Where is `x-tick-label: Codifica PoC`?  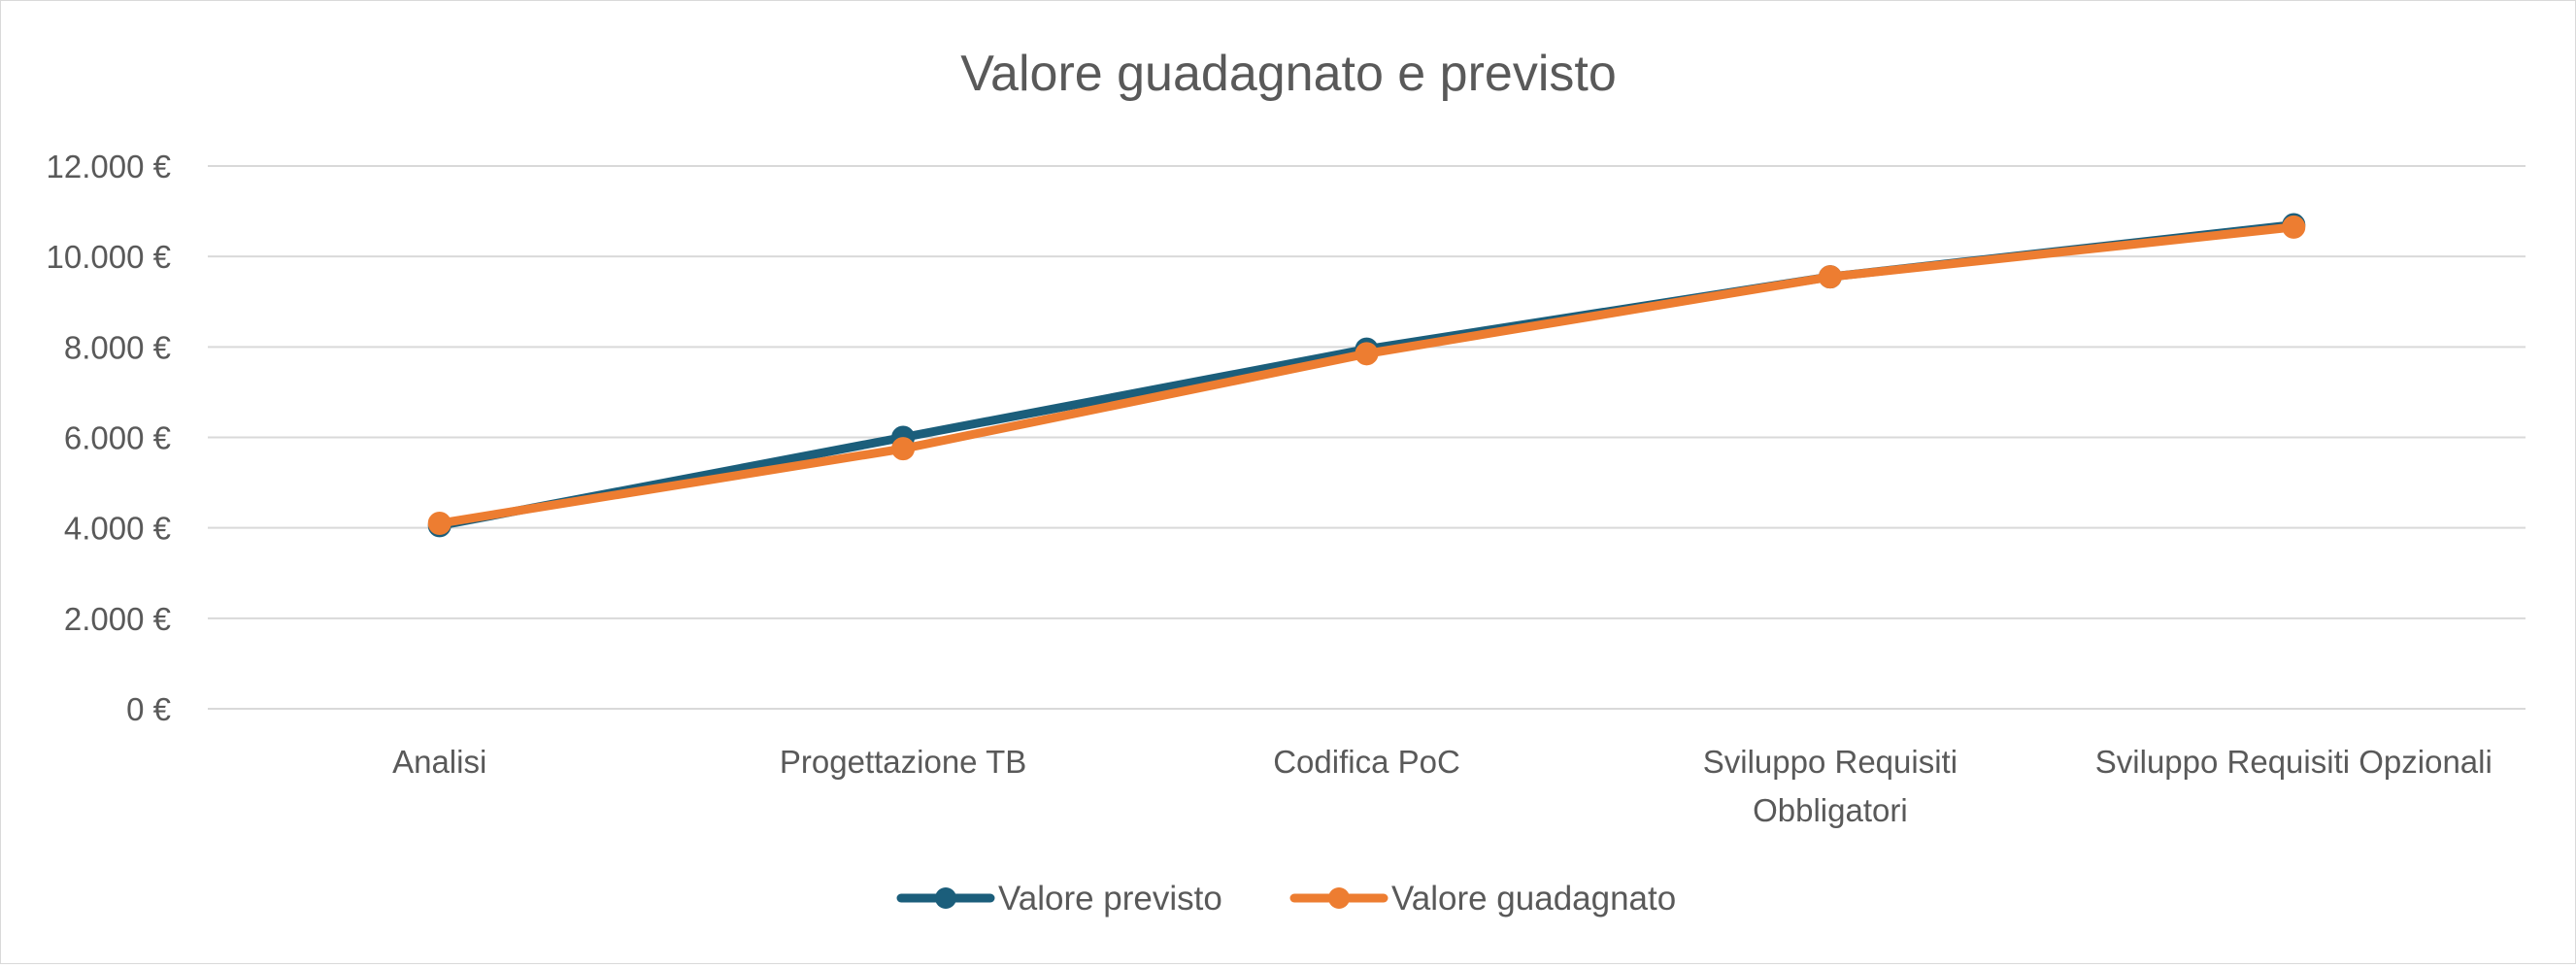 x-tick-label: Codifica PoC is located at coordinates (1367, 762).